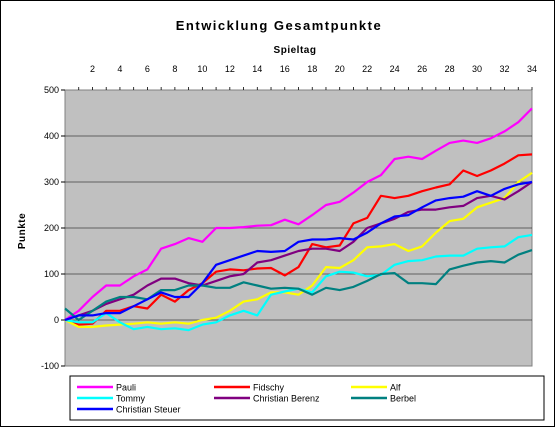 The width and height of the screenshot is (555, 427). What do you see at coordinates (230, 69) in the screenshot?
I see `x-tick-label: 12` at bounding box center [230, 69].